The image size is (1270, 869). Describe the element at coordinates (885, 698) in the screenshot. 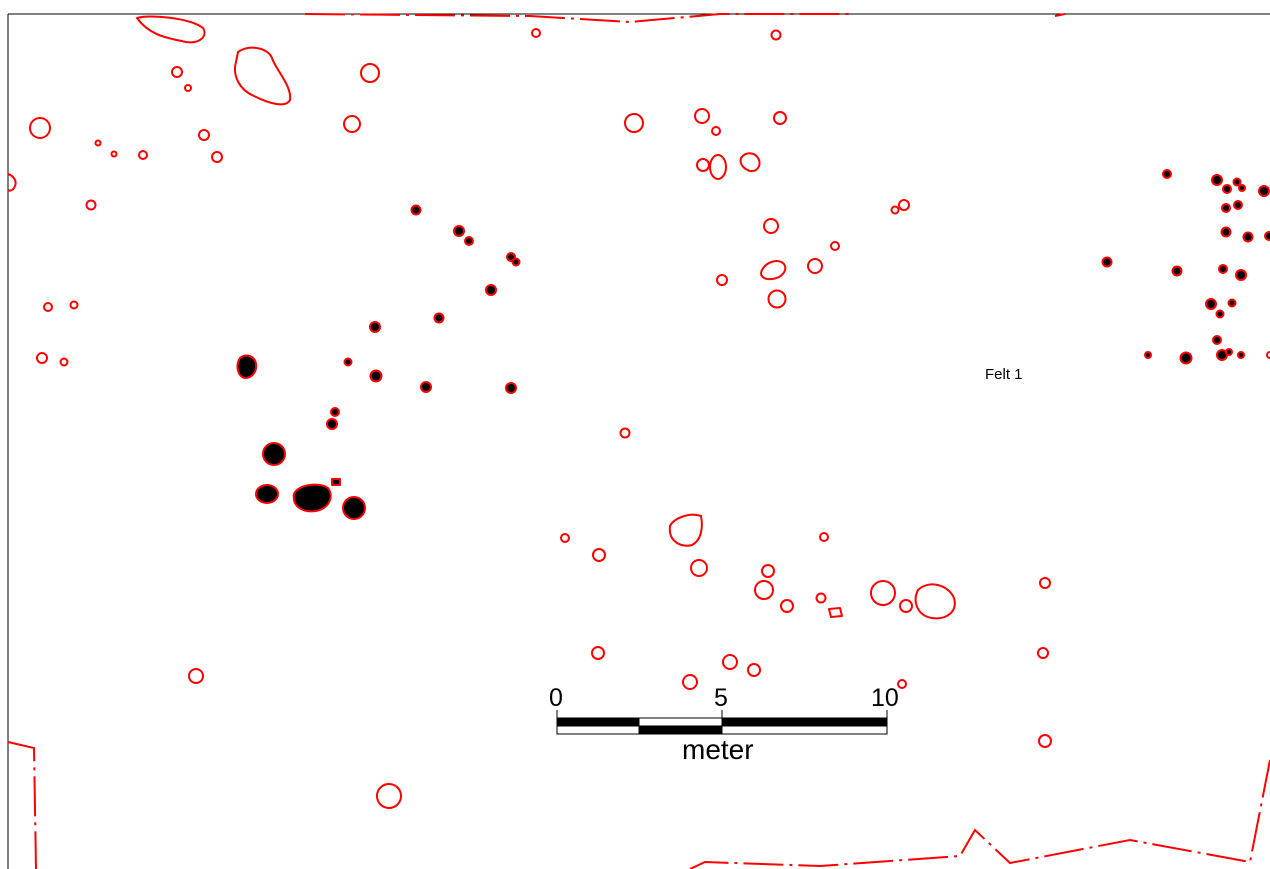

I see `scale-label-10: 10` at that location.